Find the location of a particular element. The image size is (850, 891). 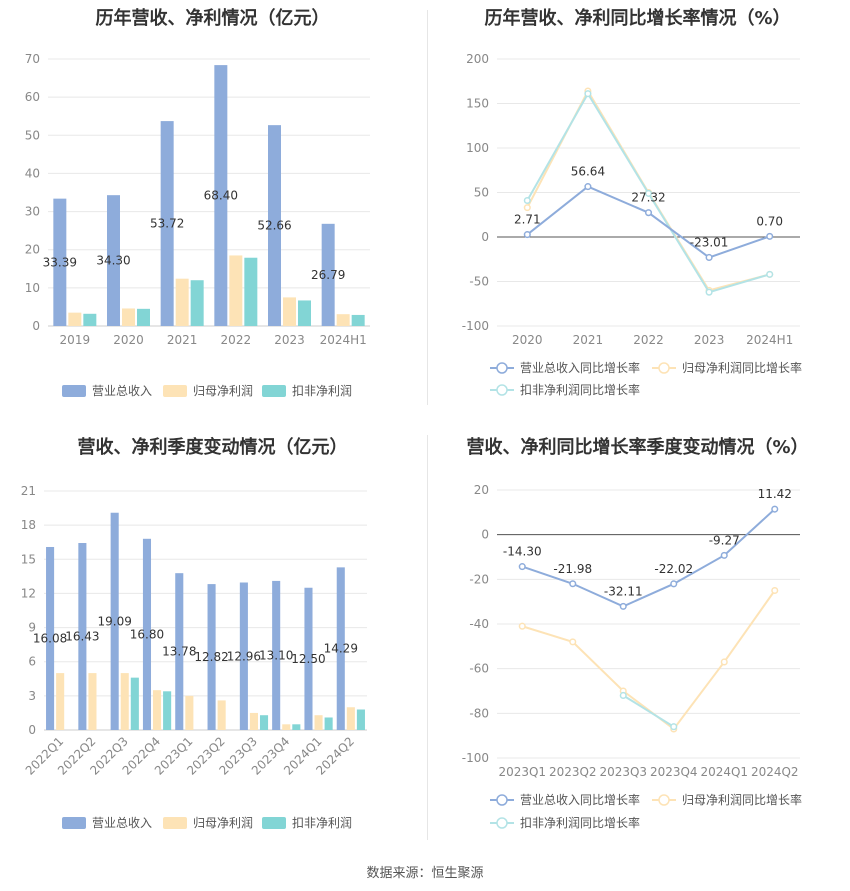

x-tick-label: 2023Q4 is located at coordinates (674, 772).